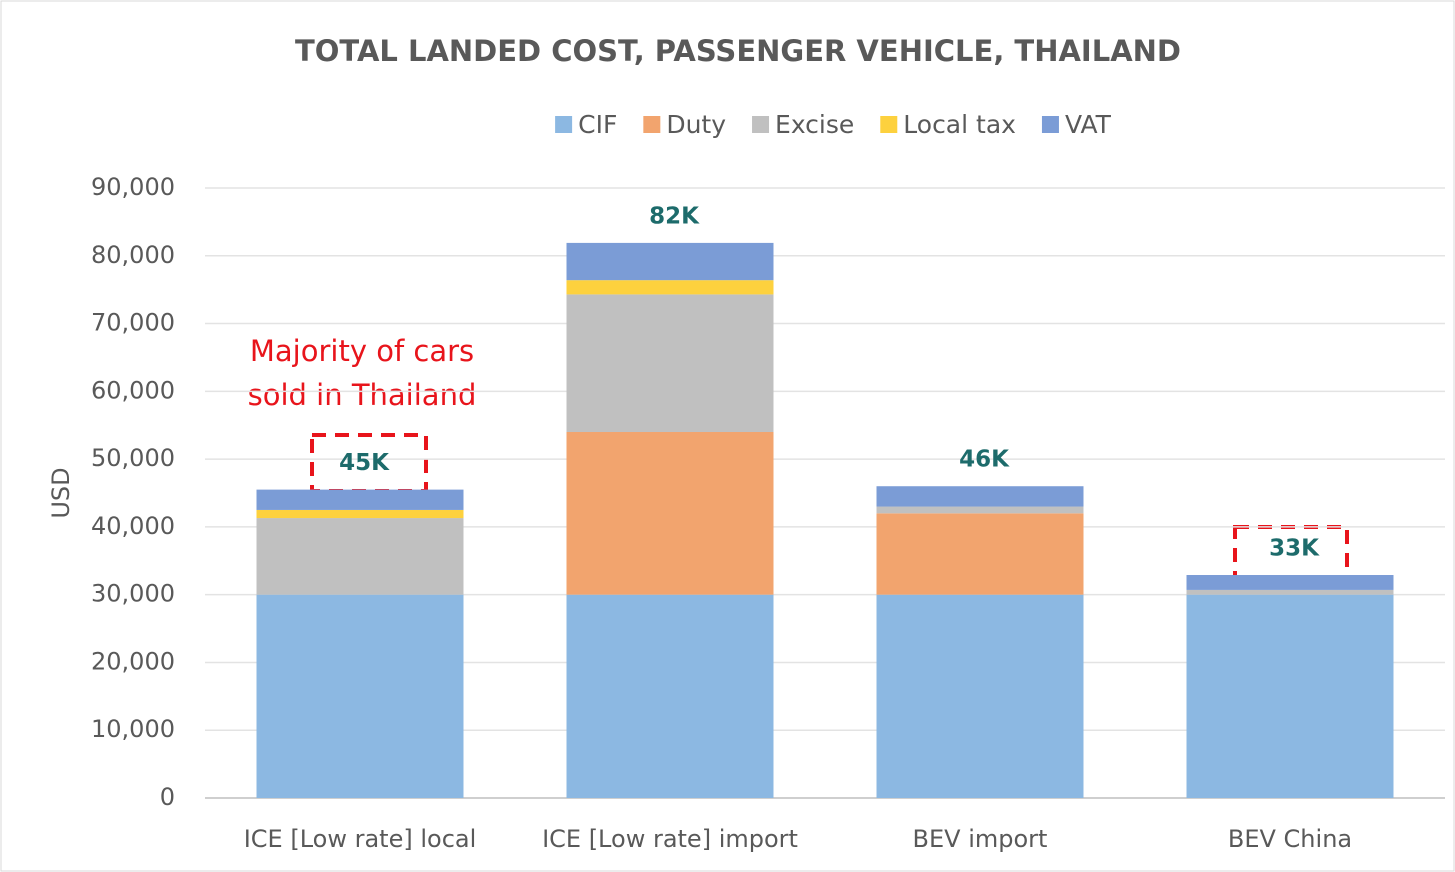 The height and width of the screenshot is (872, 1455). I want to click on y-tick-label: 40,000, so click(133, 526).